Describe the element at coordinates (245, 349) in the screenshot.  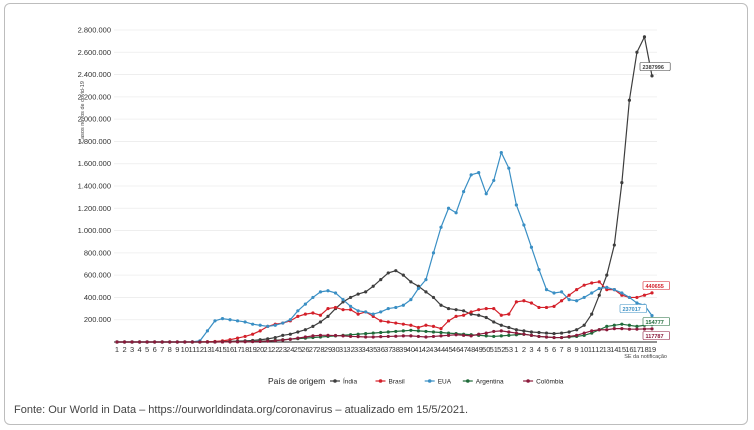
I see `x-tick-label: 18` at that location.